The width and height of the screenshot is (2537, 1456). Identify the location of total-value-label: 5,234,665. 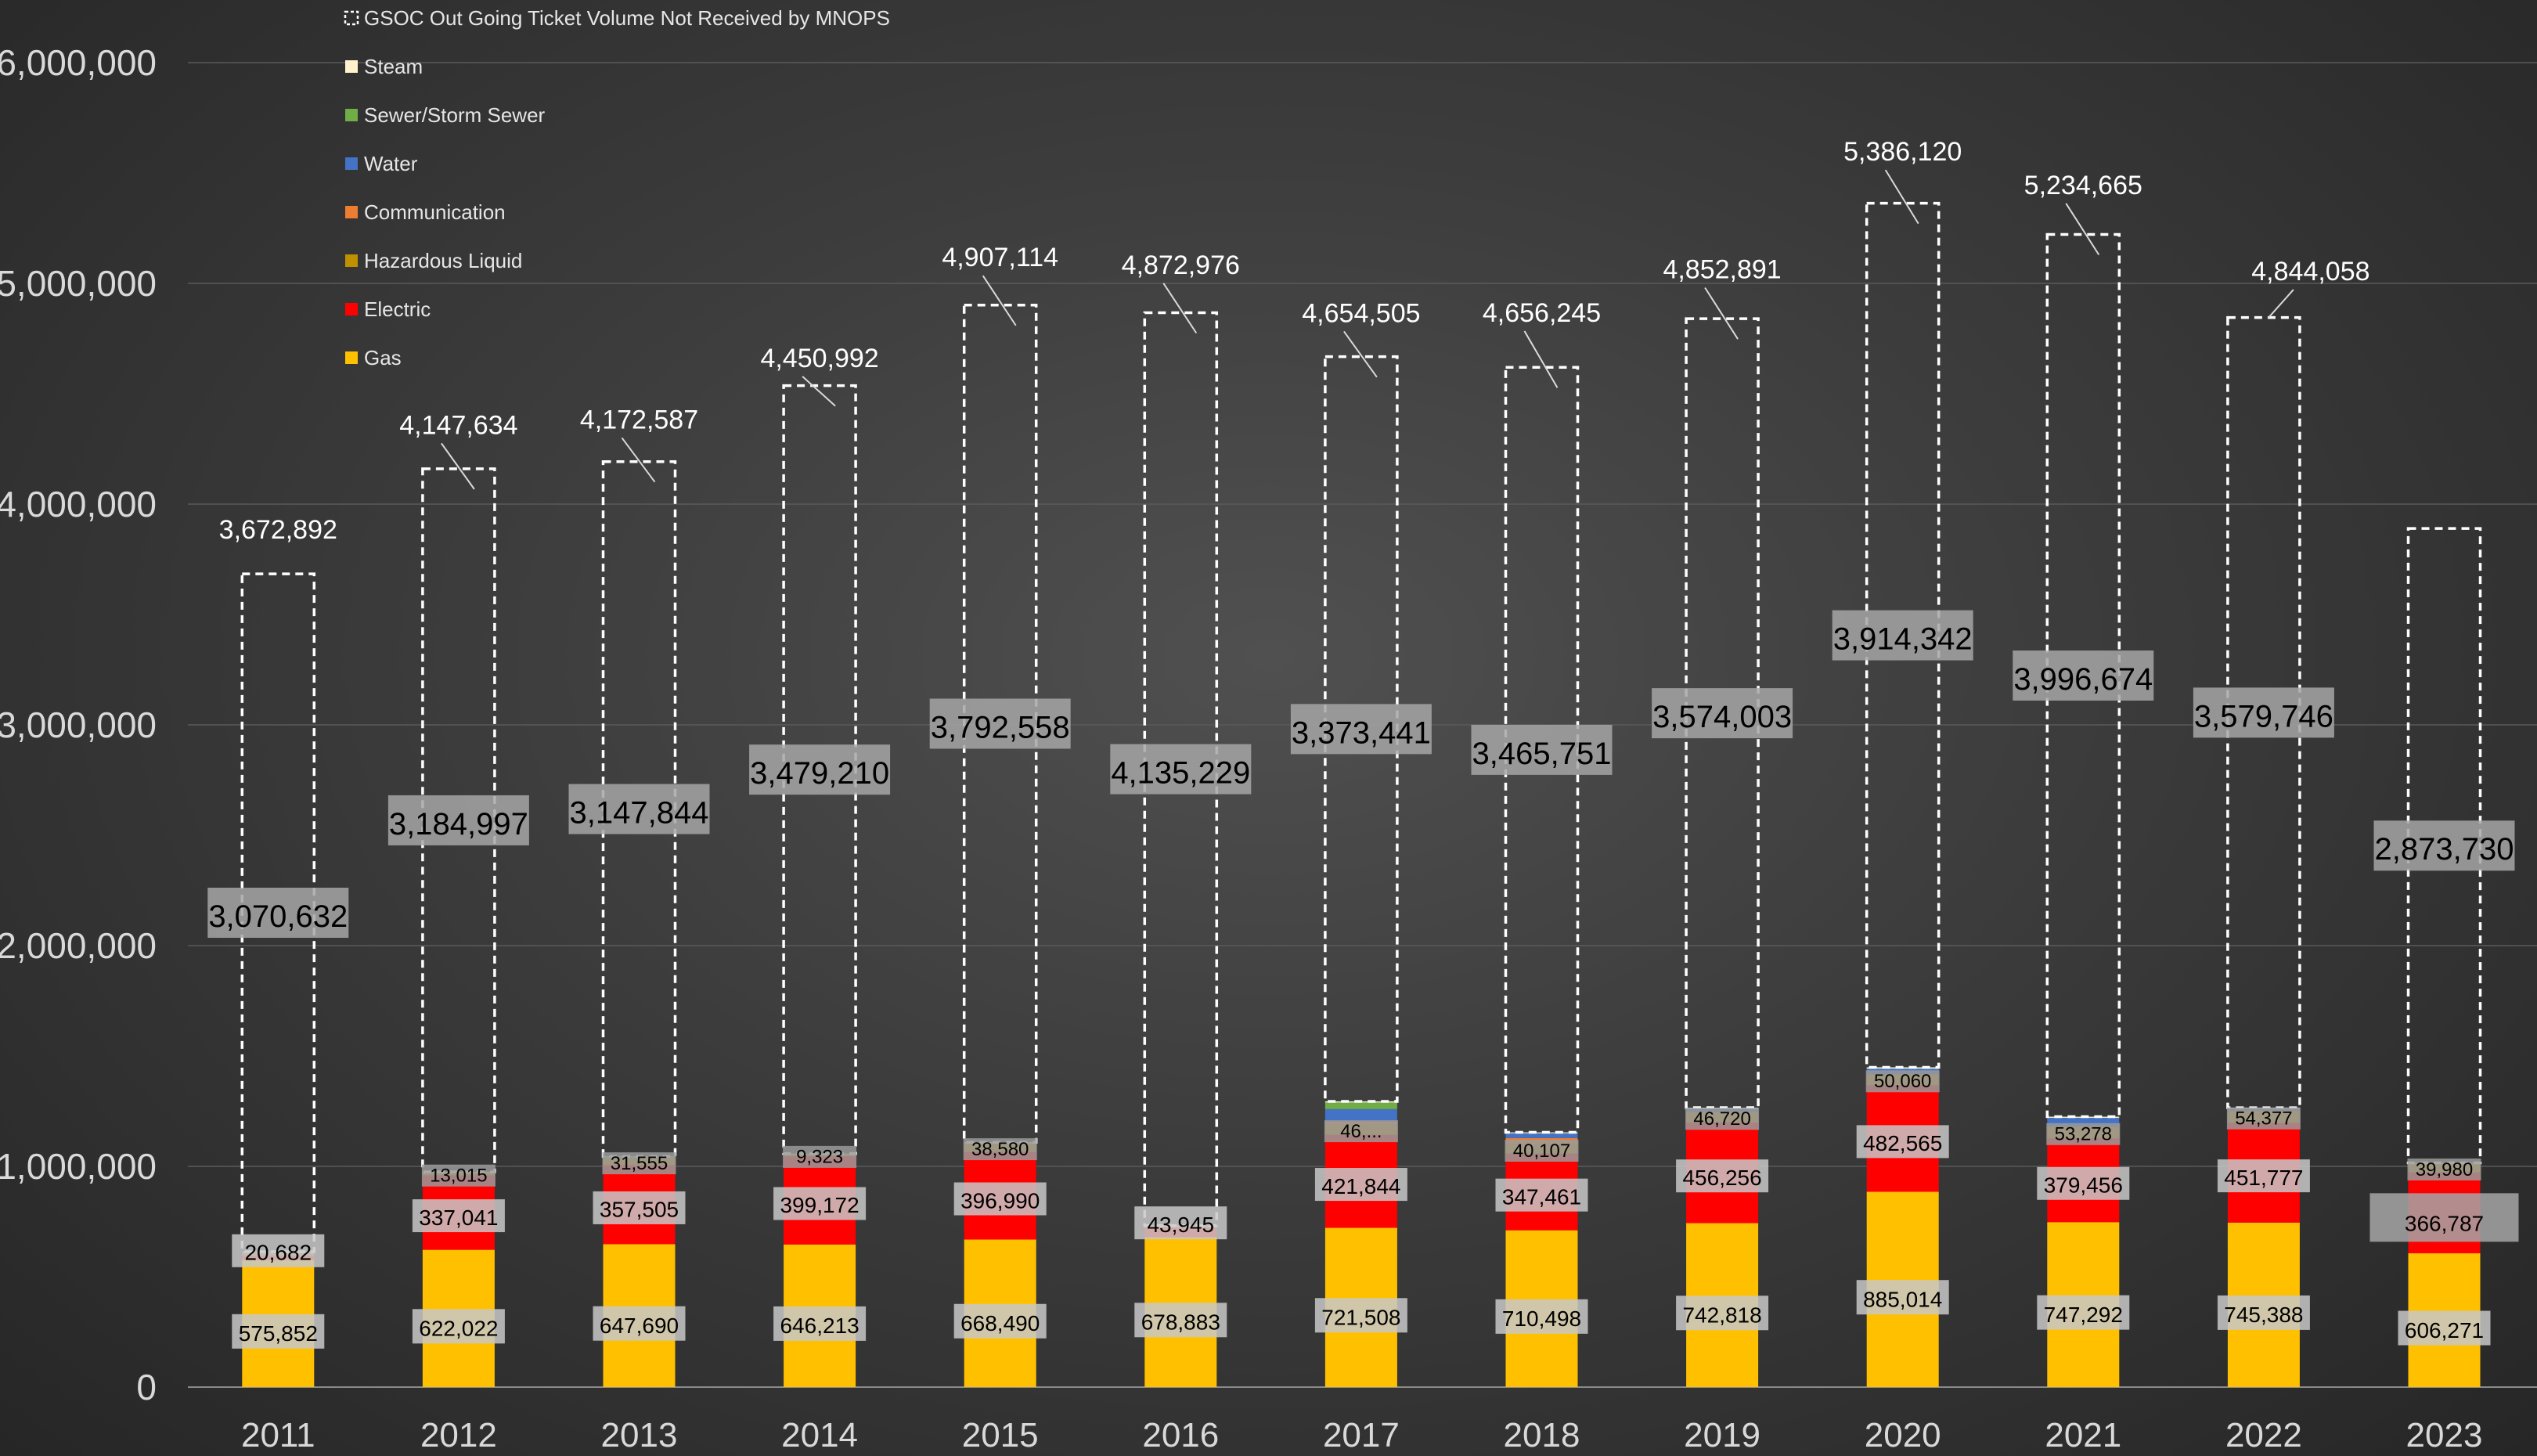
(2083, 185).